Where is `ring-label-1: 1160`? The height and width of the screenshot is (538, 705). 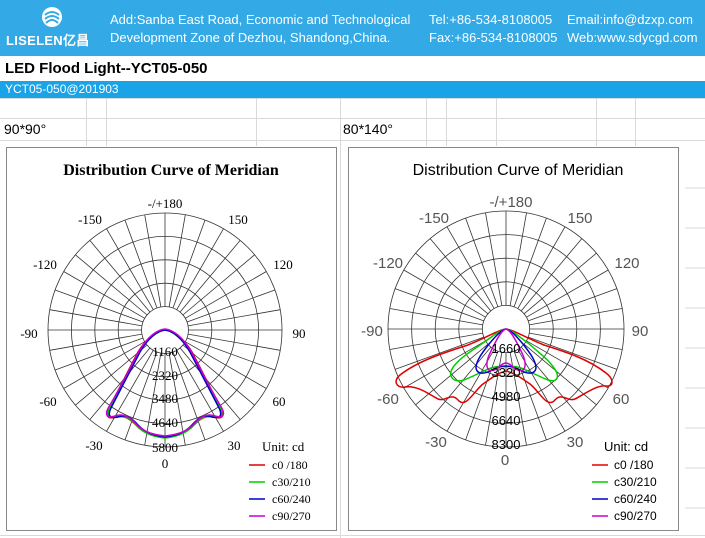
ring-label-1: 1160 is located at coordinates (165, 351).